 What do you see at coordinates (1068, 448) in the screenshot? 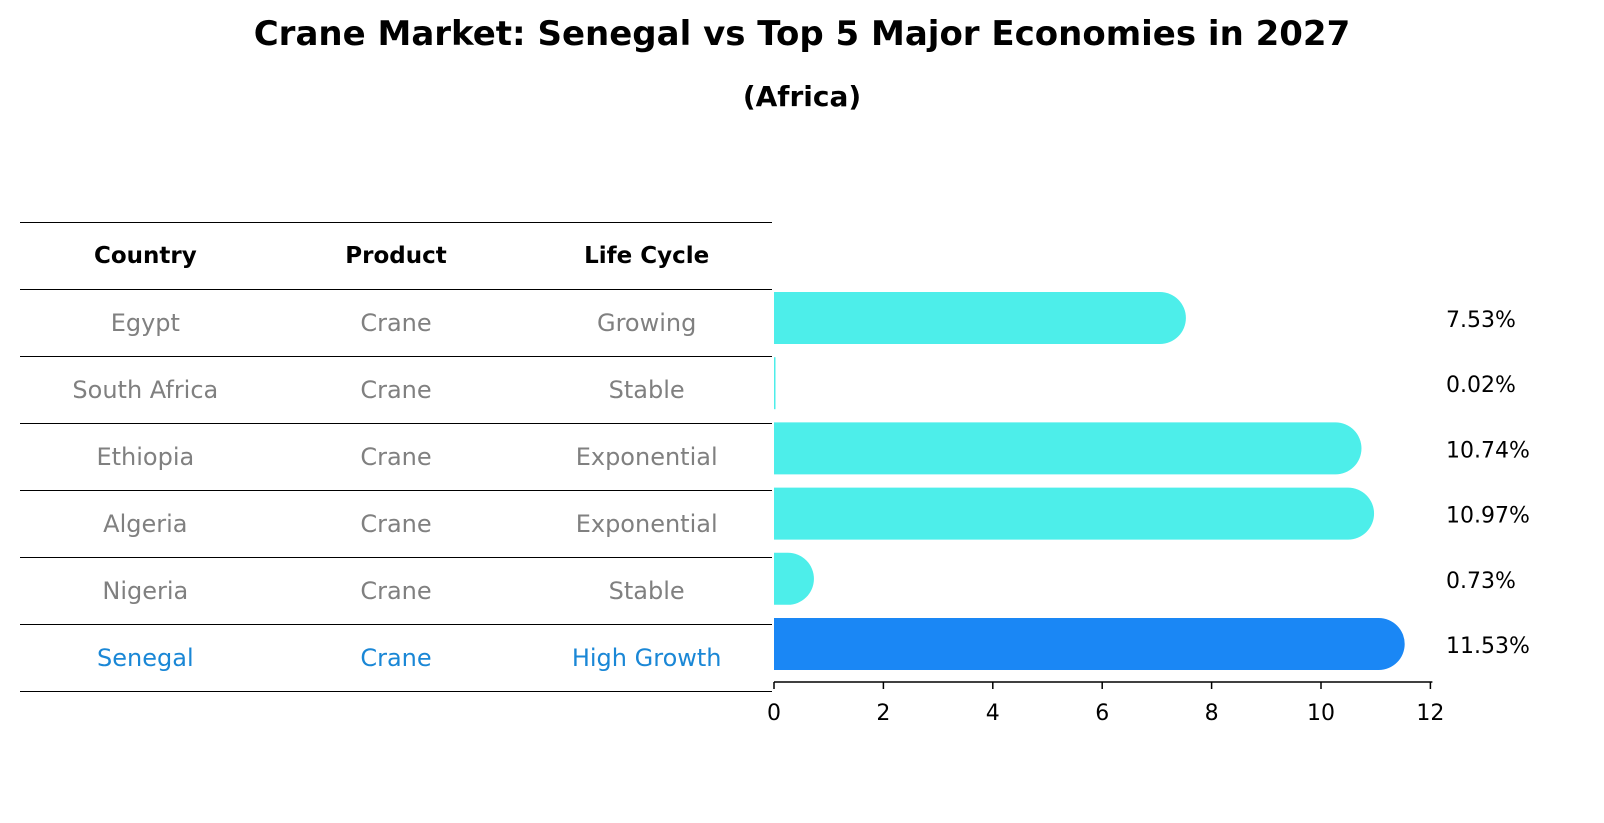
I see `bar-ethiopia` at bounding box center [1068, 448].